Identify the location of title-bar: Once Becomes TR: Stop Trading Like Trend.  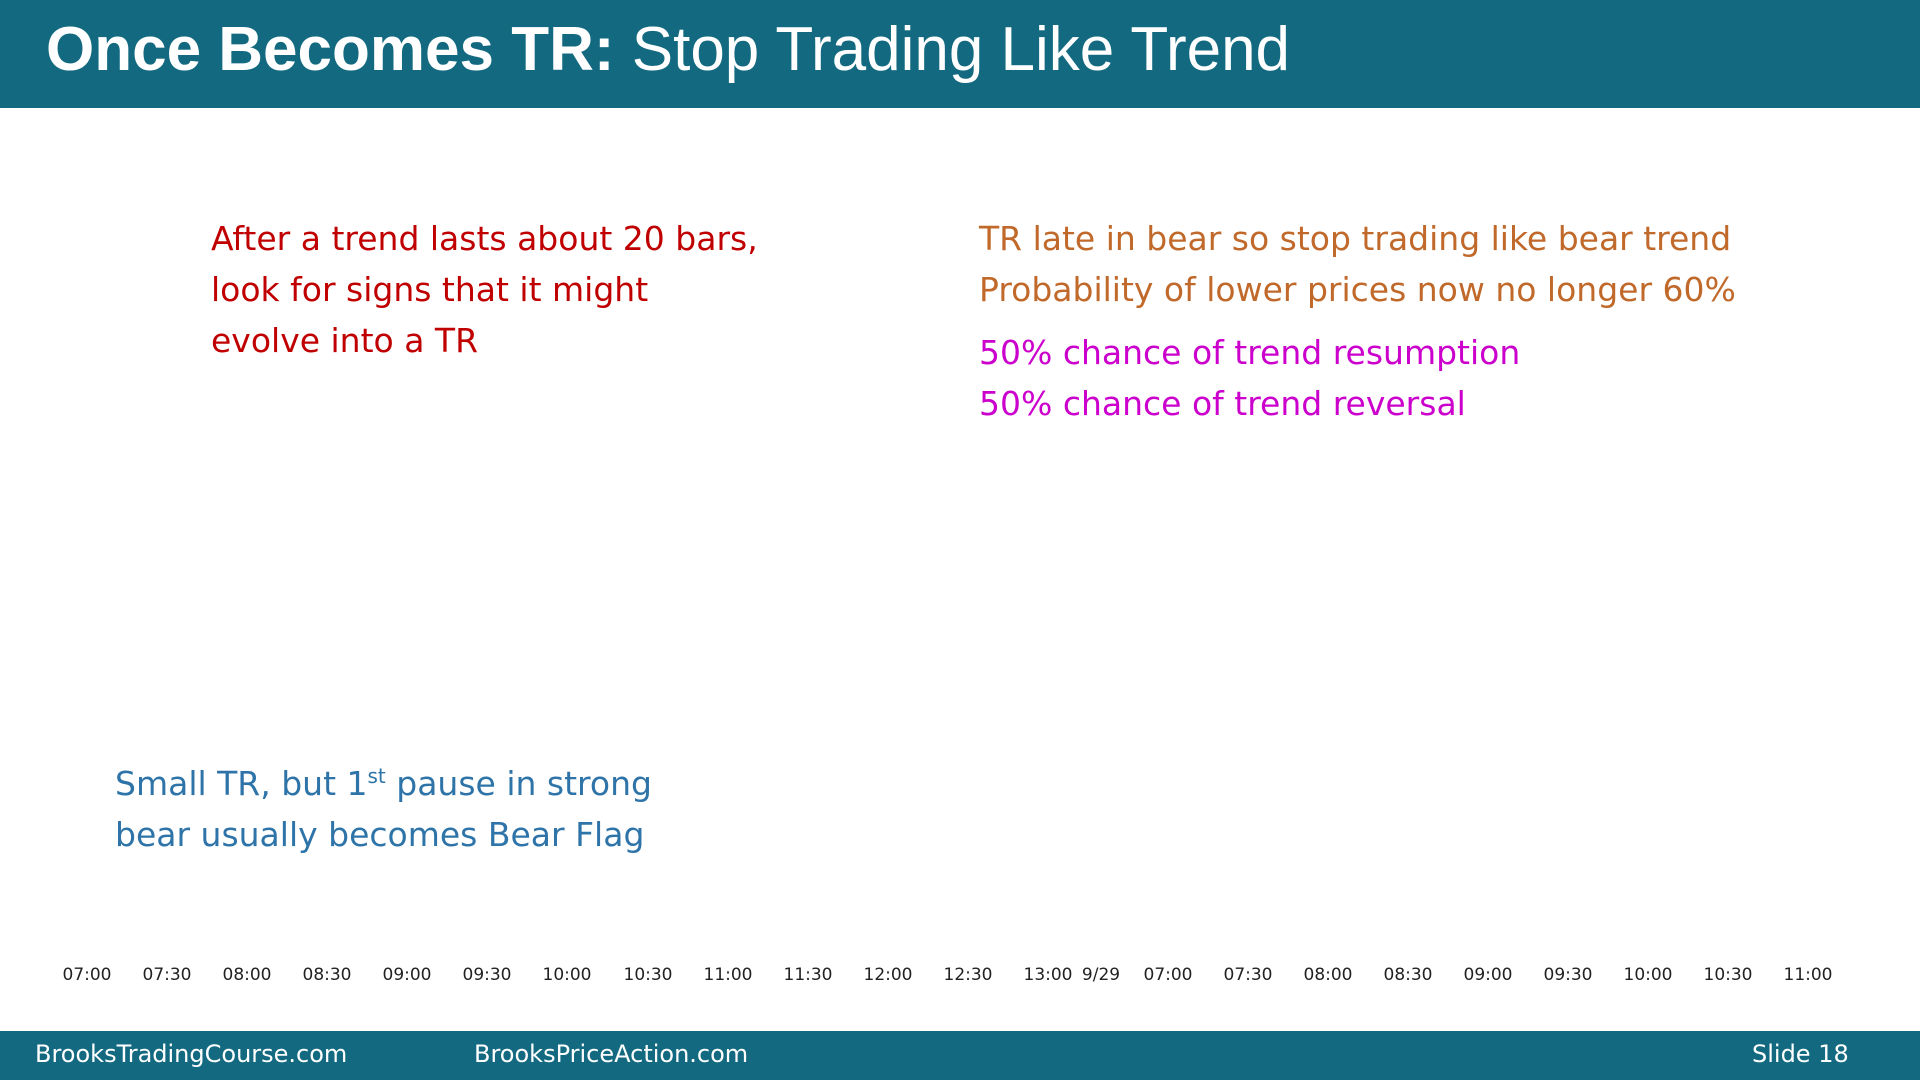
(960, 54).